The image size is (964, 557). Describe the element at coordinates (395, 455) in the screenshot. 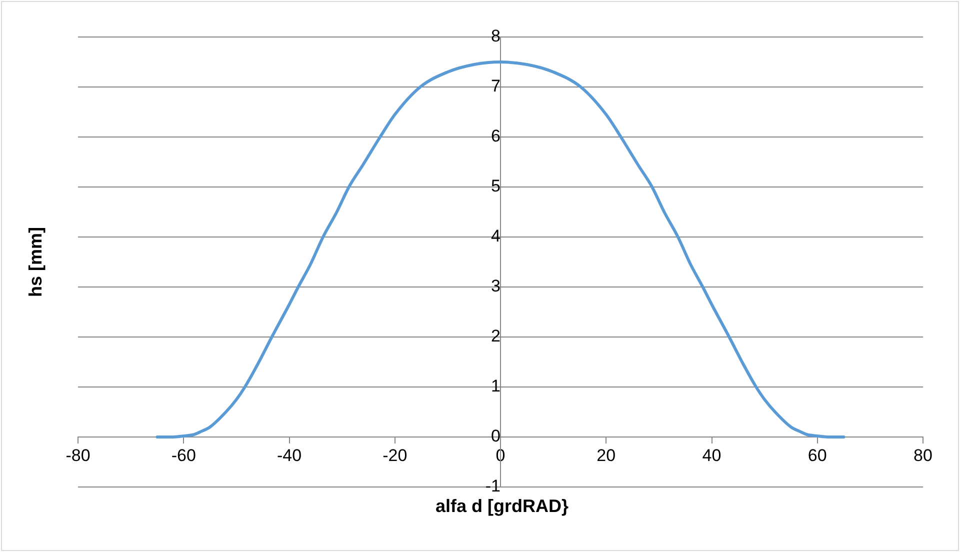

I see `x-tick-label: -20` at that location.